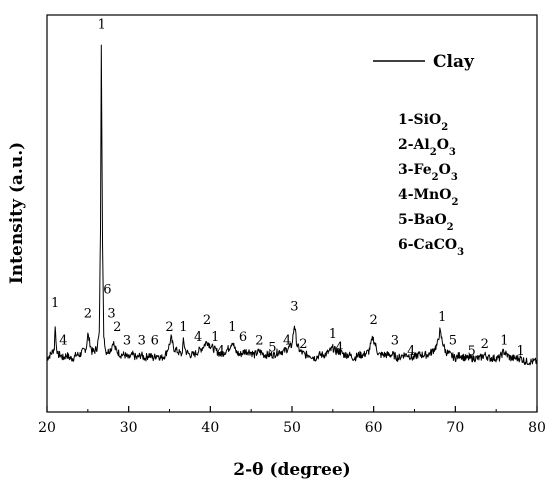 This screenshot has height=488, width=550. Describe the element at coordinates (129, 428) in the screenshot. I see `x-tick-label: 30` at that location.